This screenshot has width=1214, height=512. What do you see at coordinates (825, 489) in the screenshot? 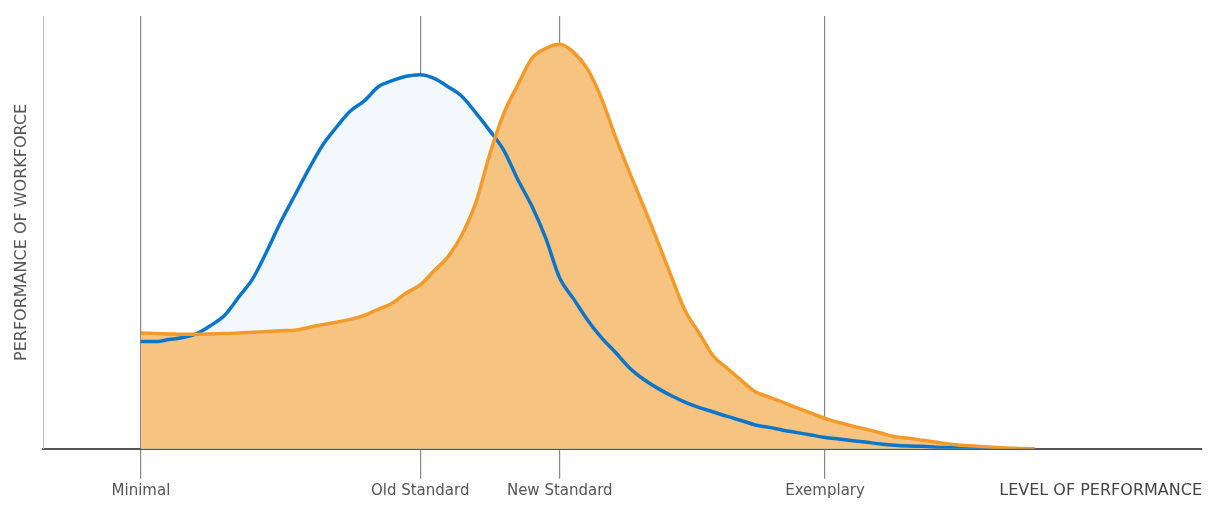
I see `x-tick-label: Exemplary` at bounding box center [825, 489].